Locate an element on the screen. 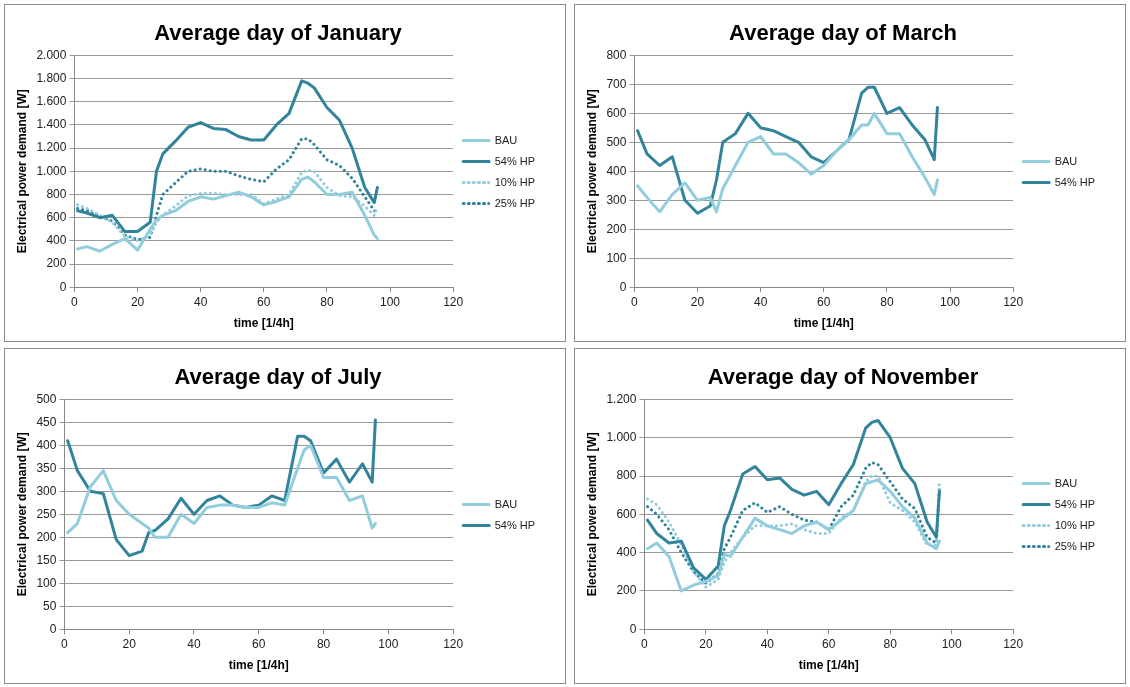 The height and width of the screenshot is (687, 1130). y-tick-label: 1.800 is located at coordinates (51, 77).